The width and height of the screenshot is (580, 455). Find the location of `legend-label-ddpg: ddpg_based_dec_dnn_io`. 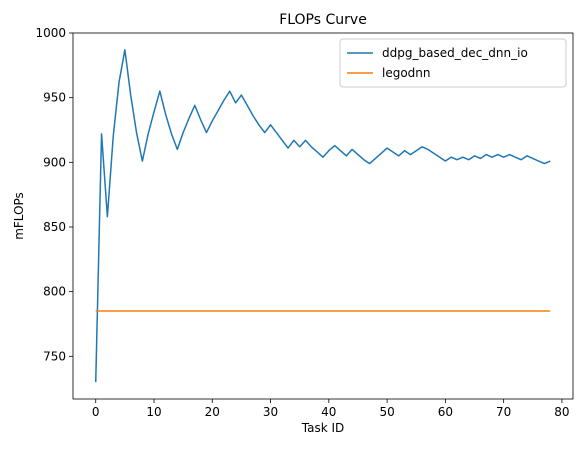

legend-label-ddpg: ddpg_based_dec_dnn_io is located at coordinates (455, 53).